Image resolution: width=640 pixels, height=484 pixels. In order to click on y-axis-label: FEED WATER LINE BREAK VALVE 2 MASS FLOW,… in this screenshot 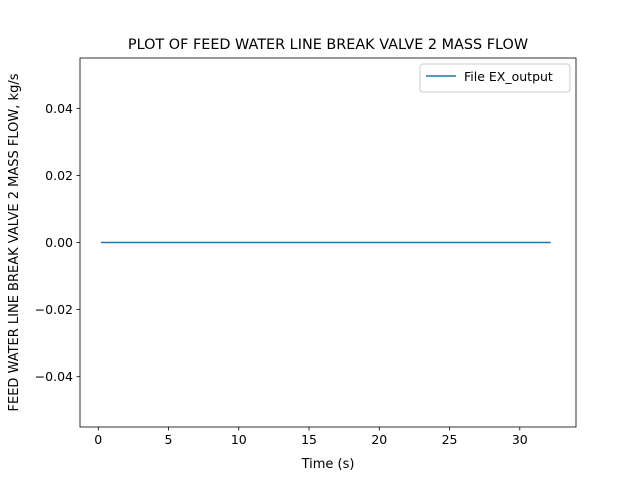, I will do `click(14, 242)`.